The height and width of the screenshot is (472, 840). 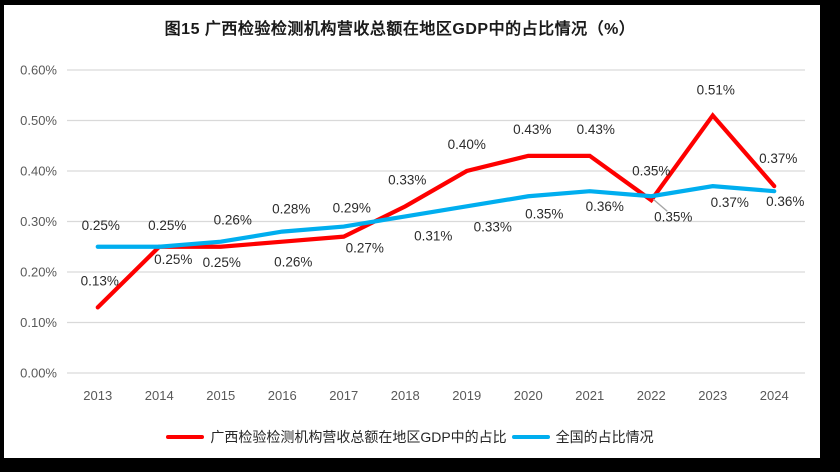 I want to click on x-axis-tick-label: 2018, so click(x=405, y=395).